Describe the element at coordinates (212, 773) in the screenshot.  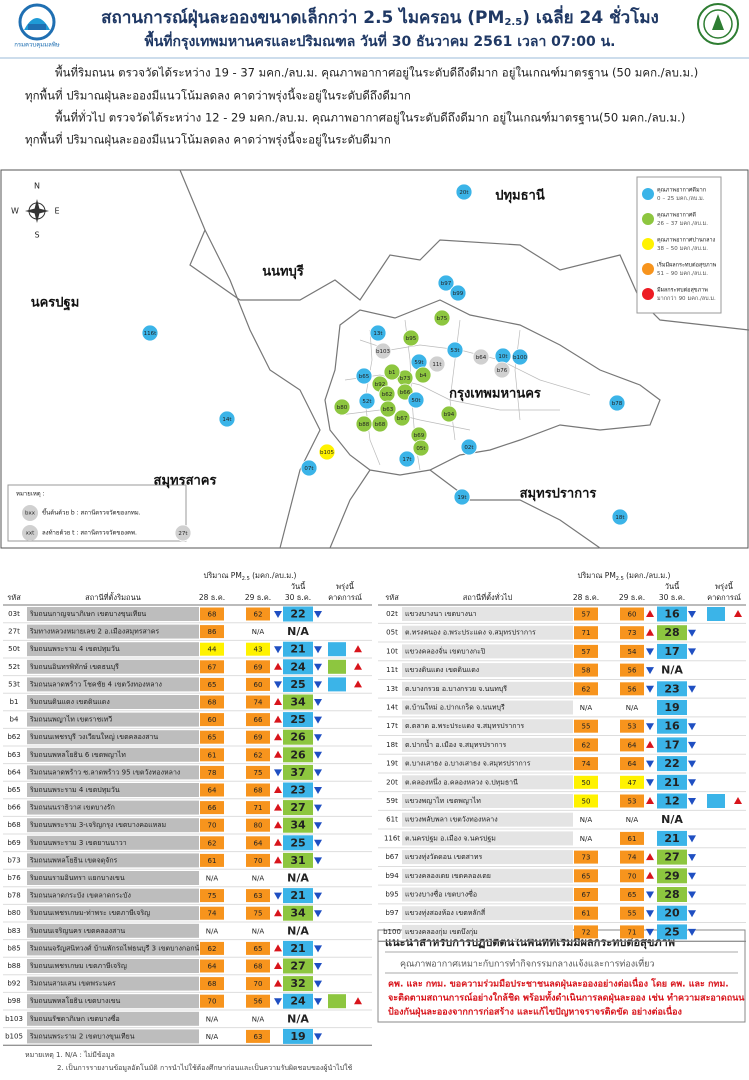
I see `pm-value: 78` at that location.